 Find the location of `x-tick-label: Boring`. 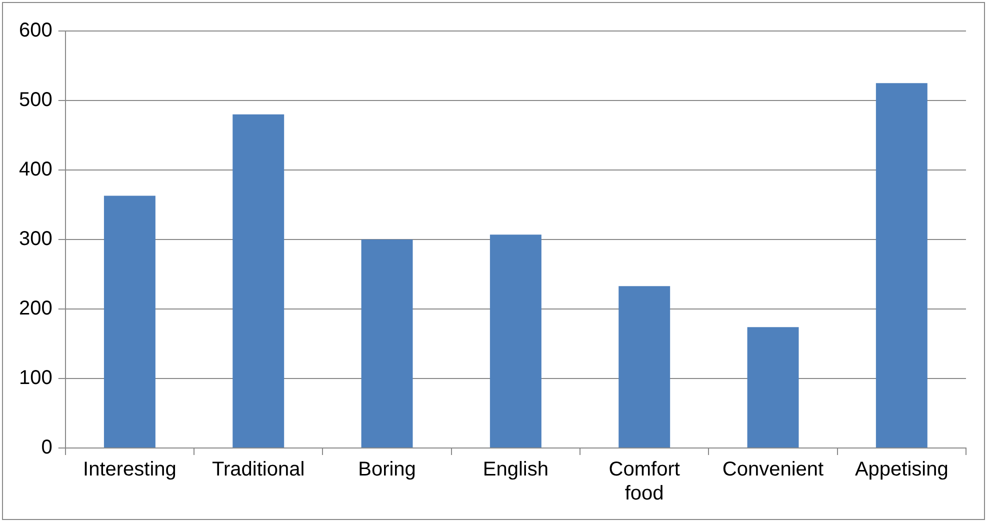

x-tick-label: Boring is located at coordinates (387, 469).